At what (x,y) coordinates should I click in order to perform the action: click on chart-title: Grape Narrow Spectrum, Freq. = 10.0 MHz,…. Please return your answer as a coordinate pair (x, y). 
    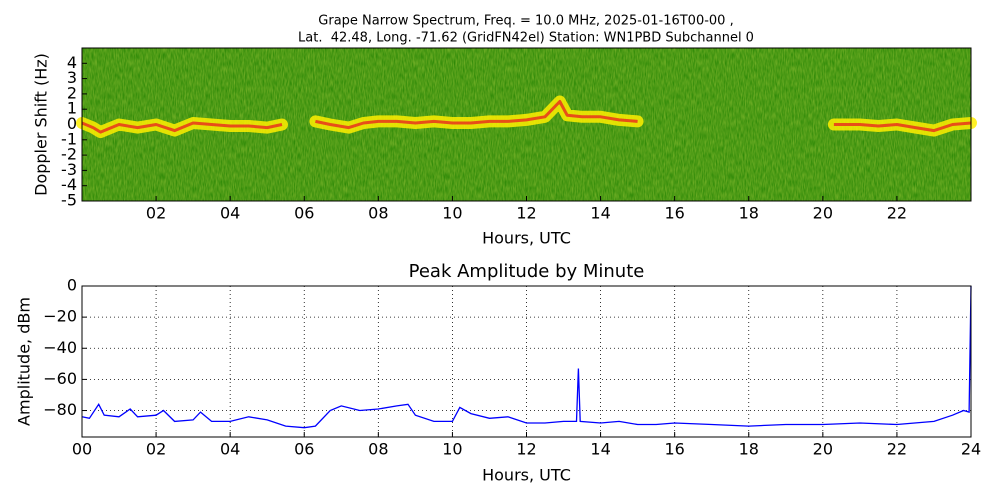
    Looking at the image, I should click on (525, 21).